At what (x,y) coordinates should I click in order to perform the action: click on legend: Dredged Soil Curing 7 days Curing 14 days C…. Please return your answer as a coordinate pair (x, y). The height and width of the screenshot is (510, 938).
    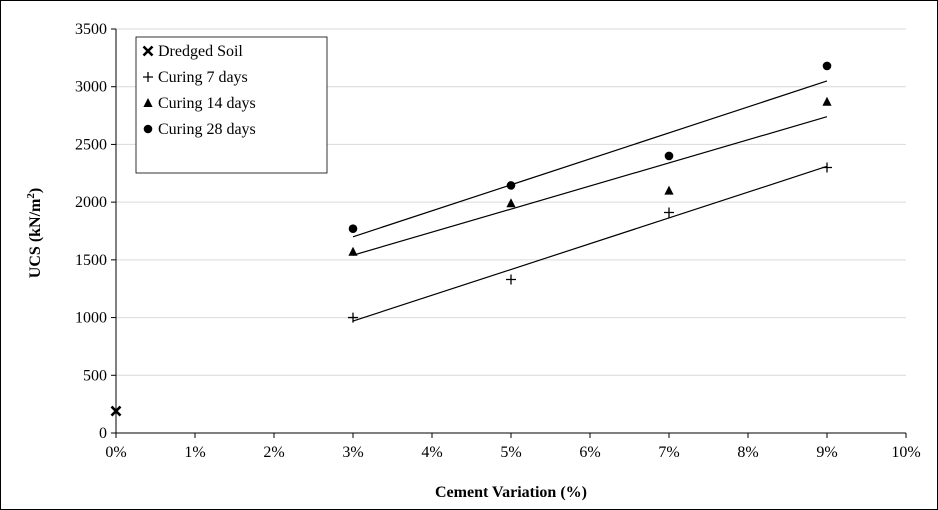
    Looking at the image, I should click on (231, 105).